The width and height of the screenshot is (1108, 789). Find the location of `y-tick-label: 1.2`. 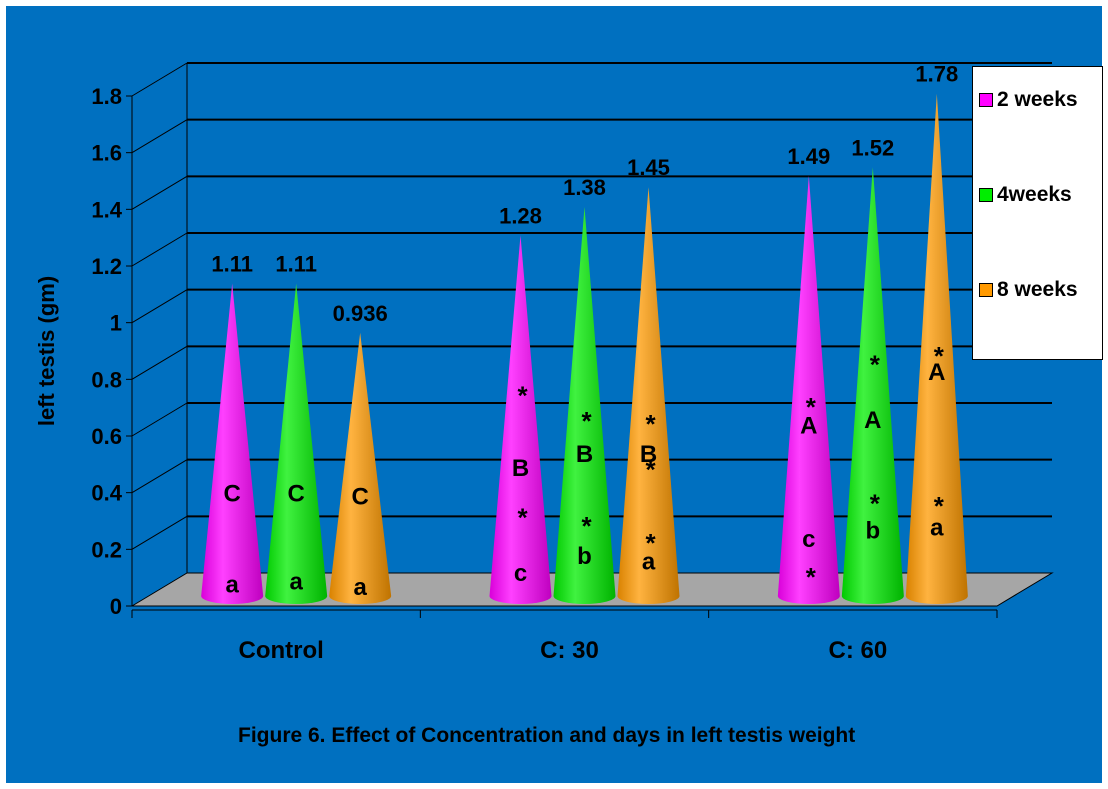

y-tick-label: 1.2 is located at coordinates (106, 266).